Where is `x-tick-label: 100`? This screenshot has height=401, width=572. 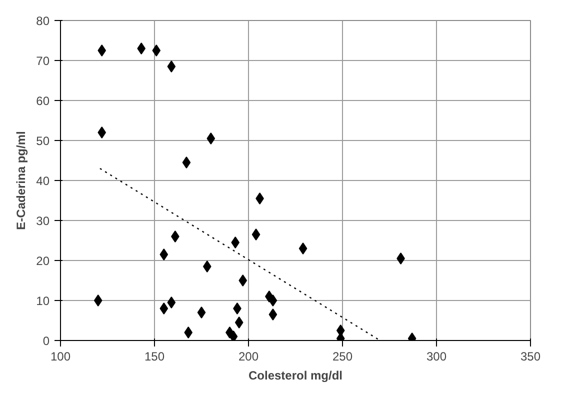
x-tick-label: 100 is located at coordinates (60, 357).